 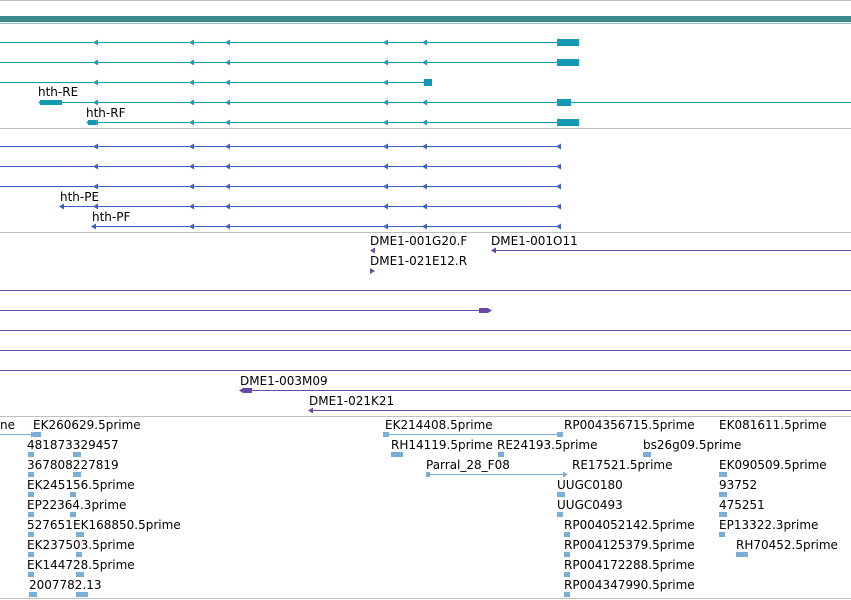 I want to click on est-label: EK081611.5prime, so click(x=773, y=425).